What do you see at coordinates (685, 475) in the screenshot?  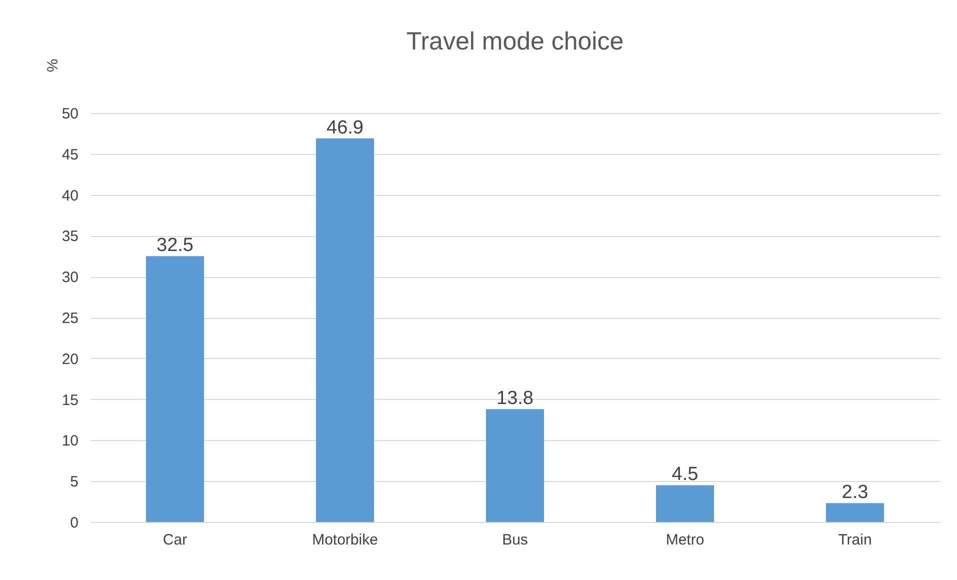 I see `data-label: 4.5` at bounding box center [685, 475].